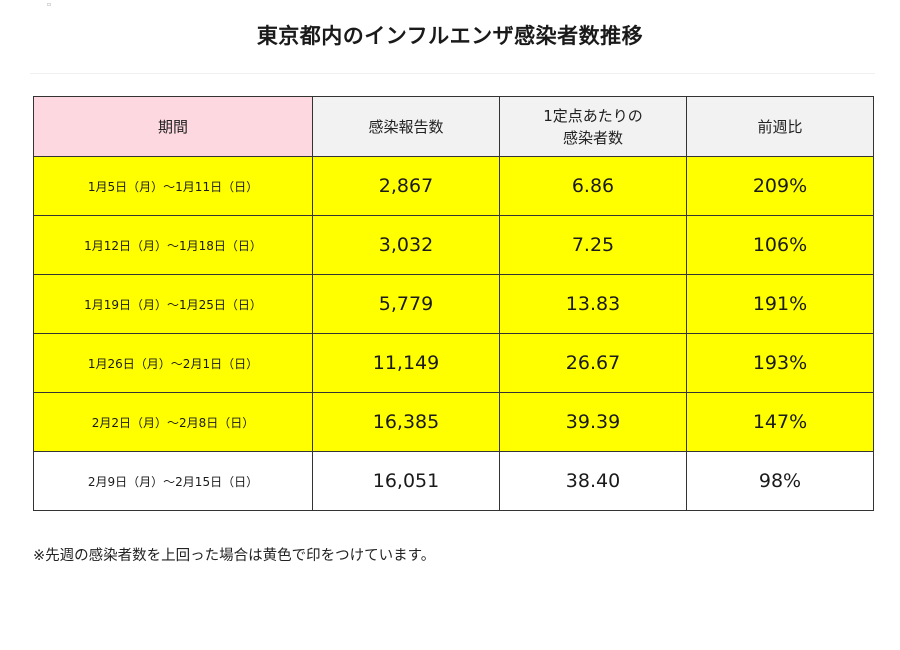  I want to click on table-row: 1月19日（月）～1月25日（日） 5,779 13.83 191%, so click(453, 304).